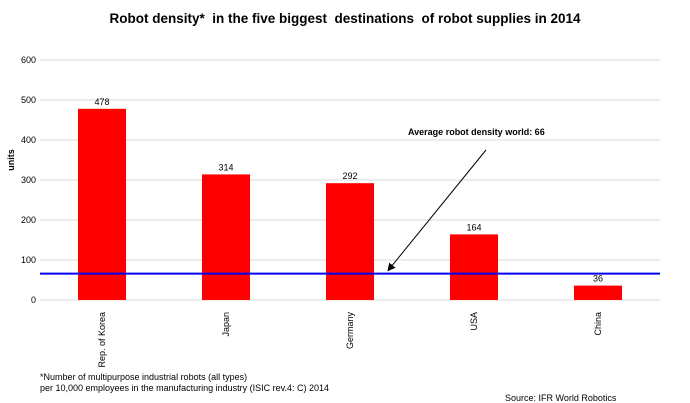 The width and height of the screenshot is (690, 403). Describe the element at coordinates (474, 321) in the screenshot. I see `x-tick-label: USA` at that location.